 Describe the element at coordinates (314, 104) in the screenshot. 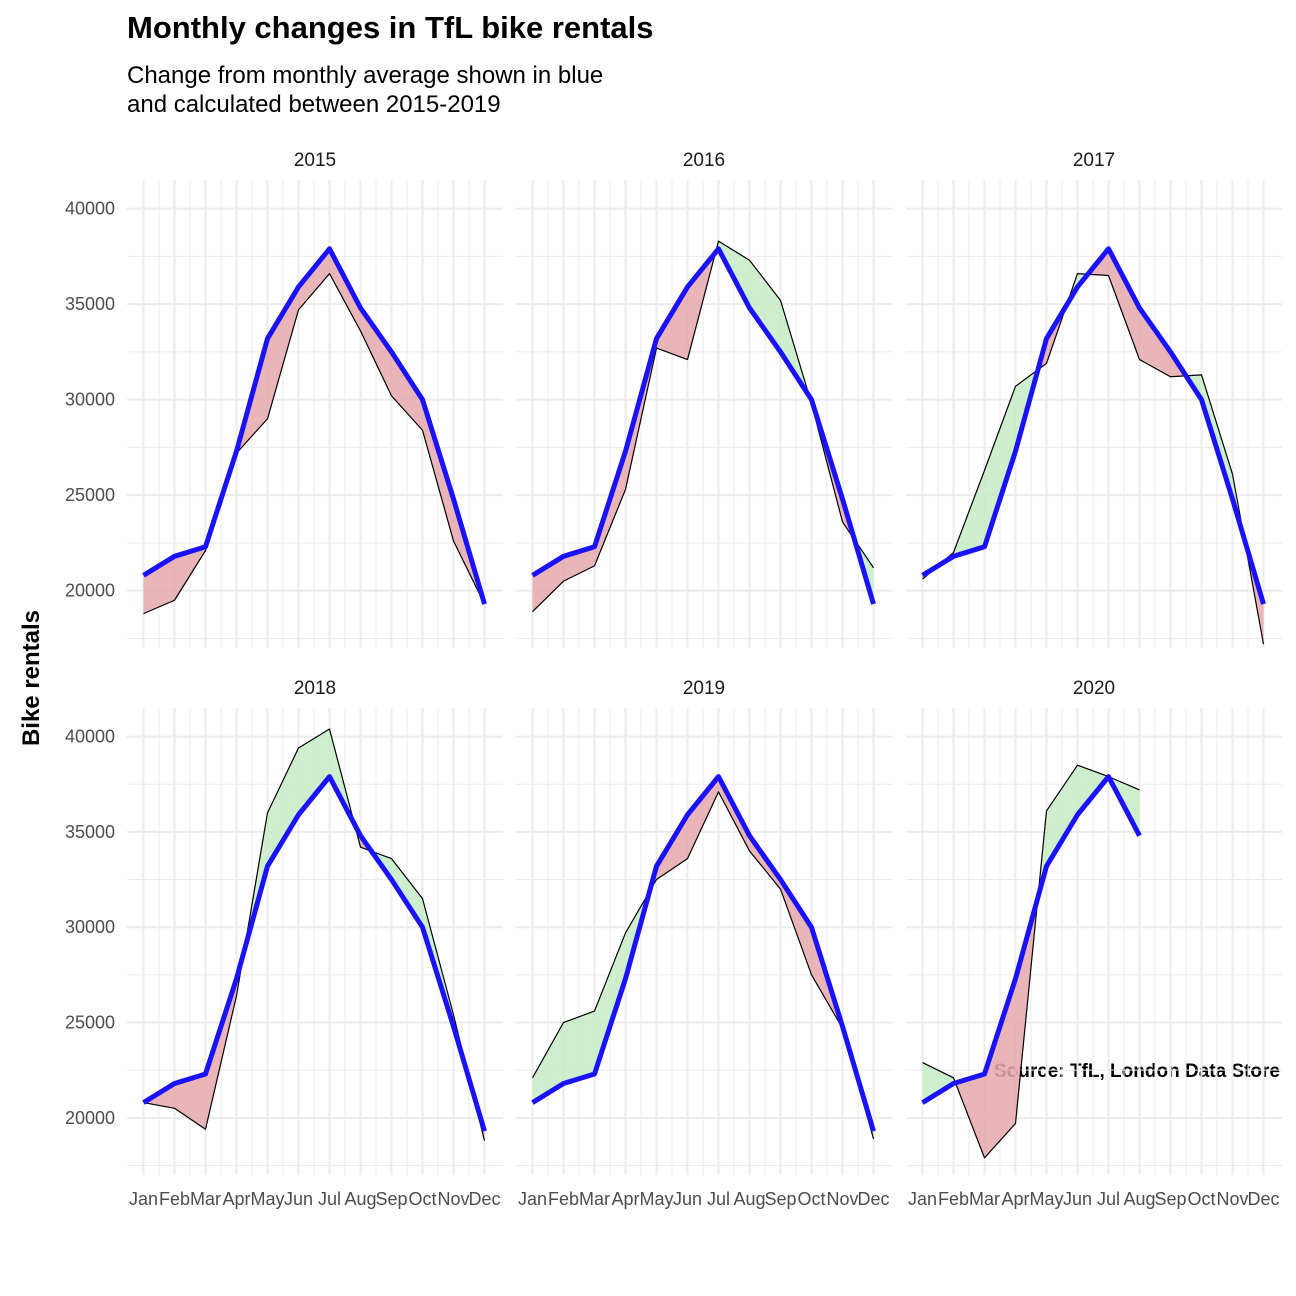

I see `chart-subtitle-line-2: and calculated between 2015-2019` at that location.